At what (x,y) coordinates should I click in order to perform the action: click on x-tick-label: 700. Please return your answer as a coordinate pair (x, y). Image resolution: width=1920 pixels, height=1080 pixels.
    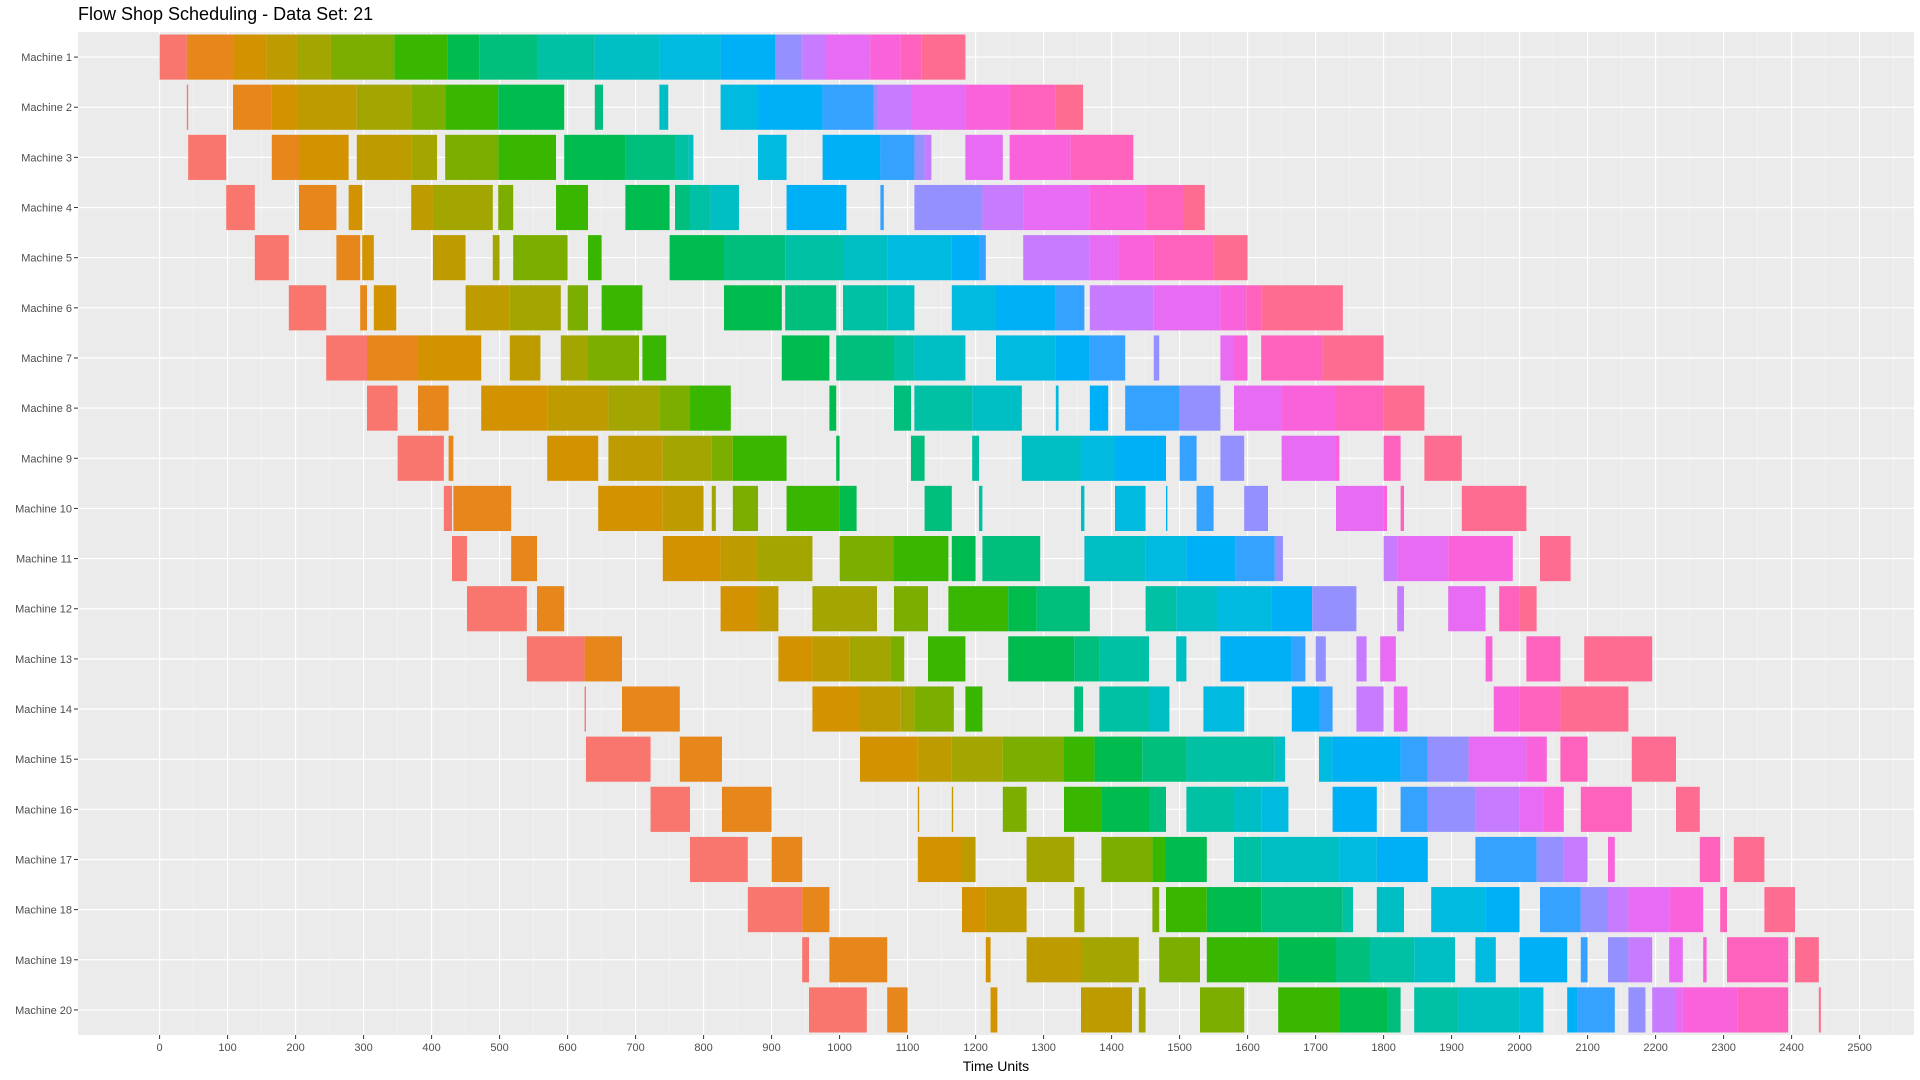
    Looking at the image, I should click on (635, 1048).